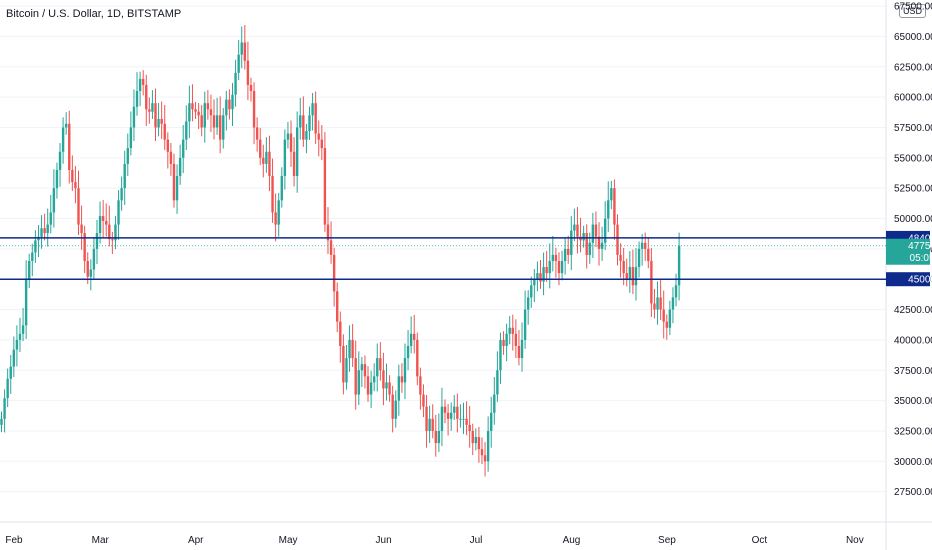 The image size is (932, 550). Describe the element at coordinates (667, 540) in the screenshot. I see `x-tick-label: Sep` at that location.